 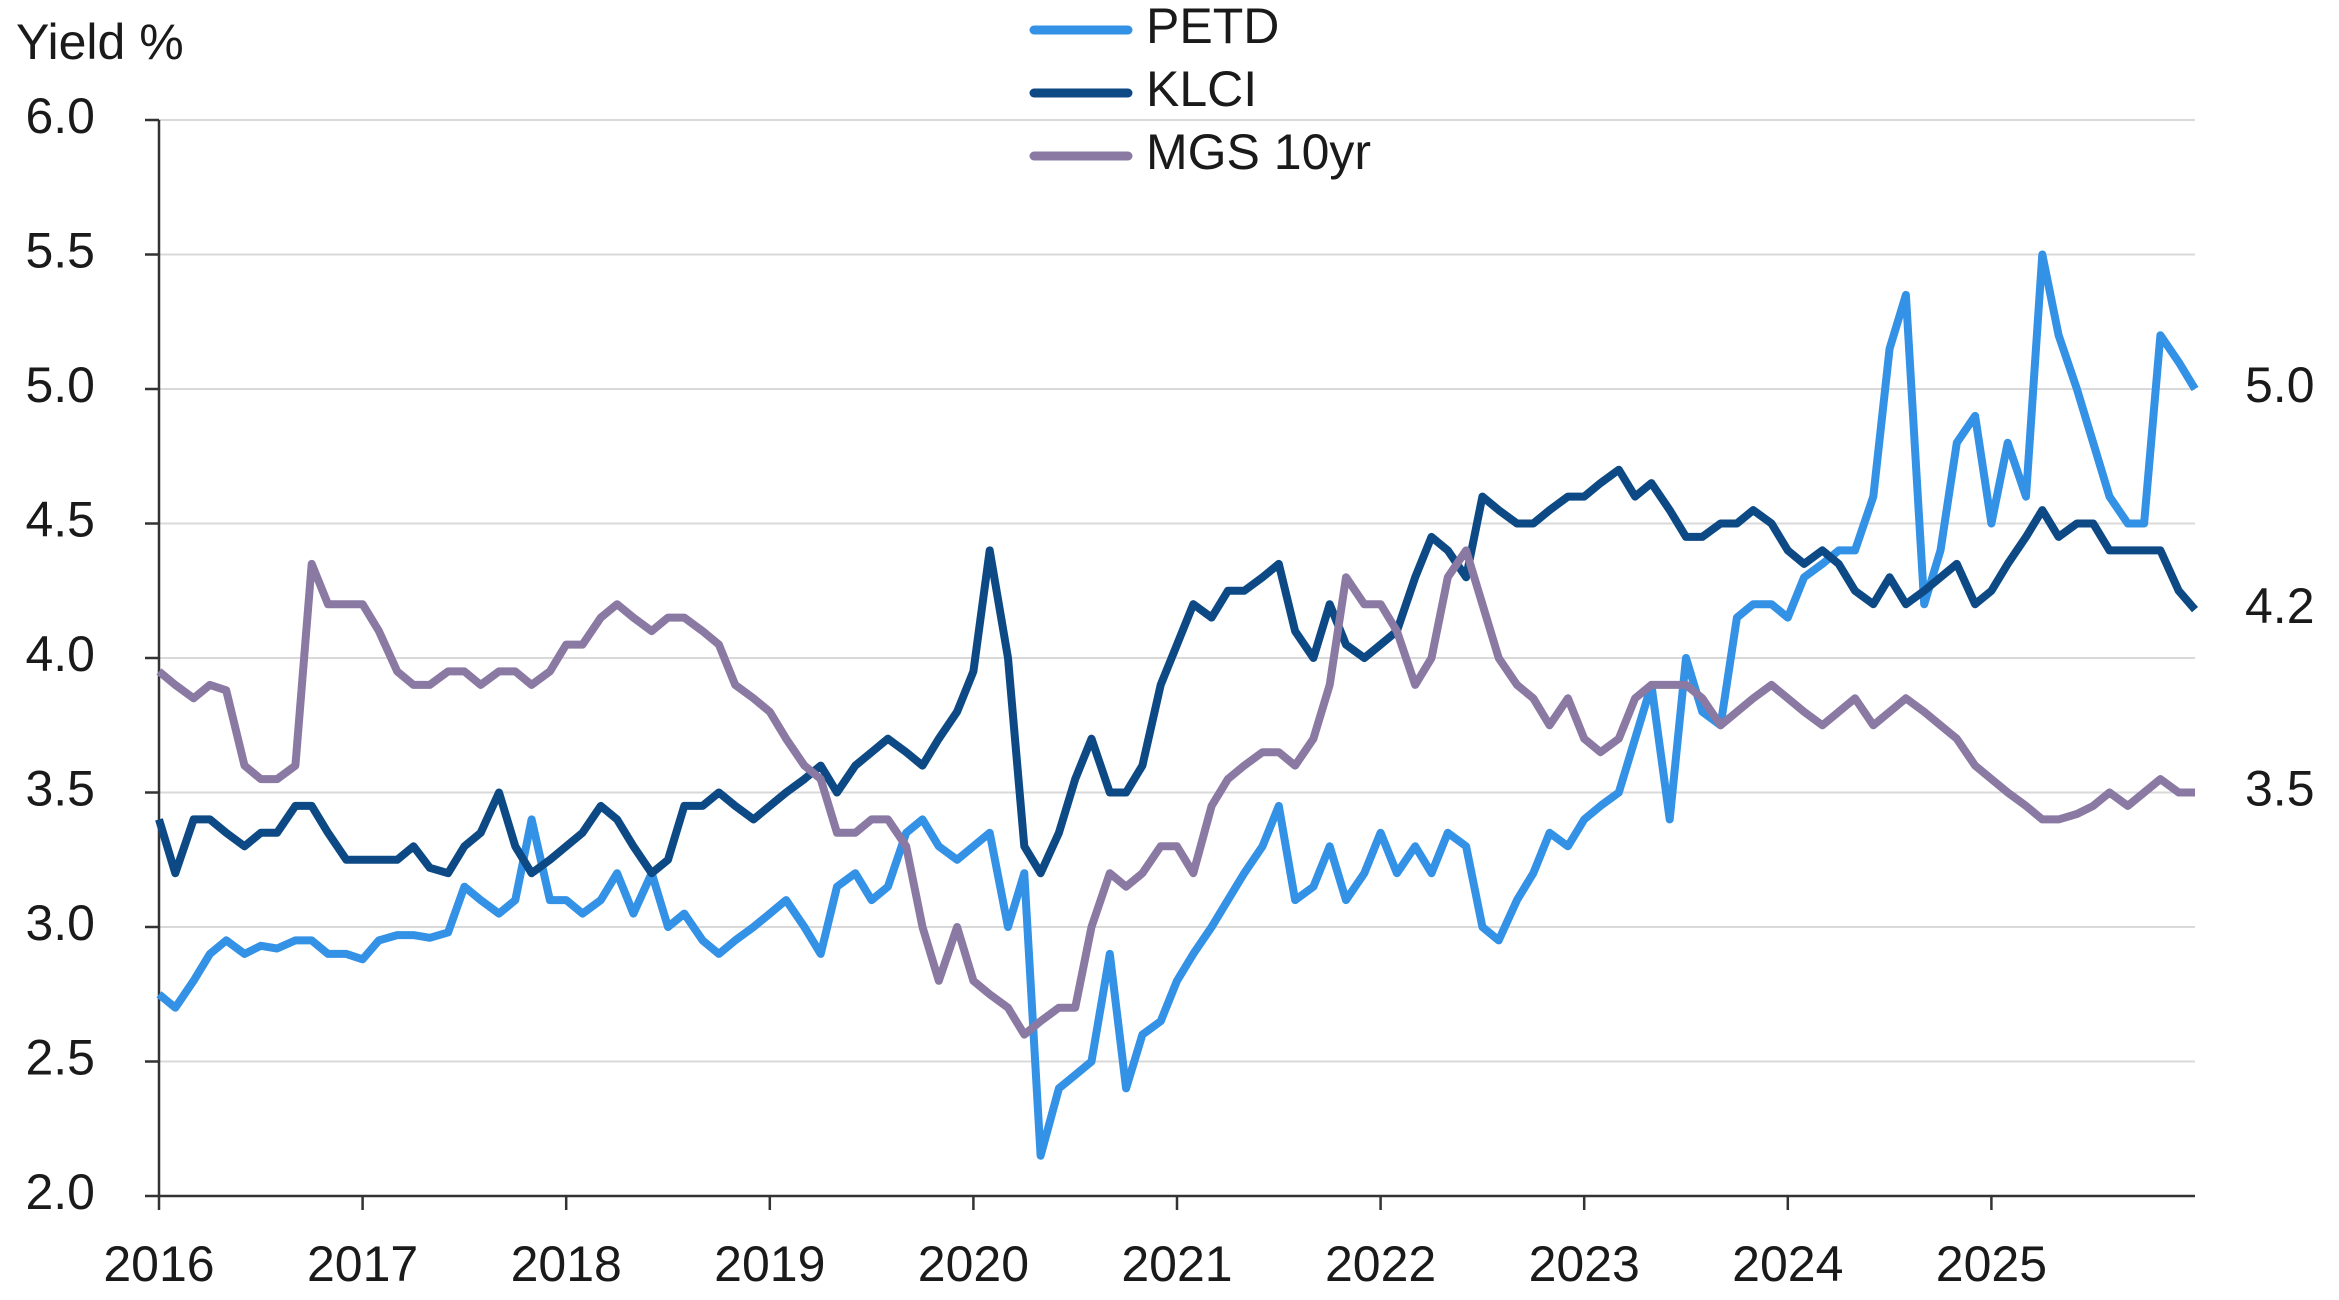 What do you see at coordinates (60, 251) in the screenshot?
I see `y-tick-label: 5.5` at bounding box center [60, 251].